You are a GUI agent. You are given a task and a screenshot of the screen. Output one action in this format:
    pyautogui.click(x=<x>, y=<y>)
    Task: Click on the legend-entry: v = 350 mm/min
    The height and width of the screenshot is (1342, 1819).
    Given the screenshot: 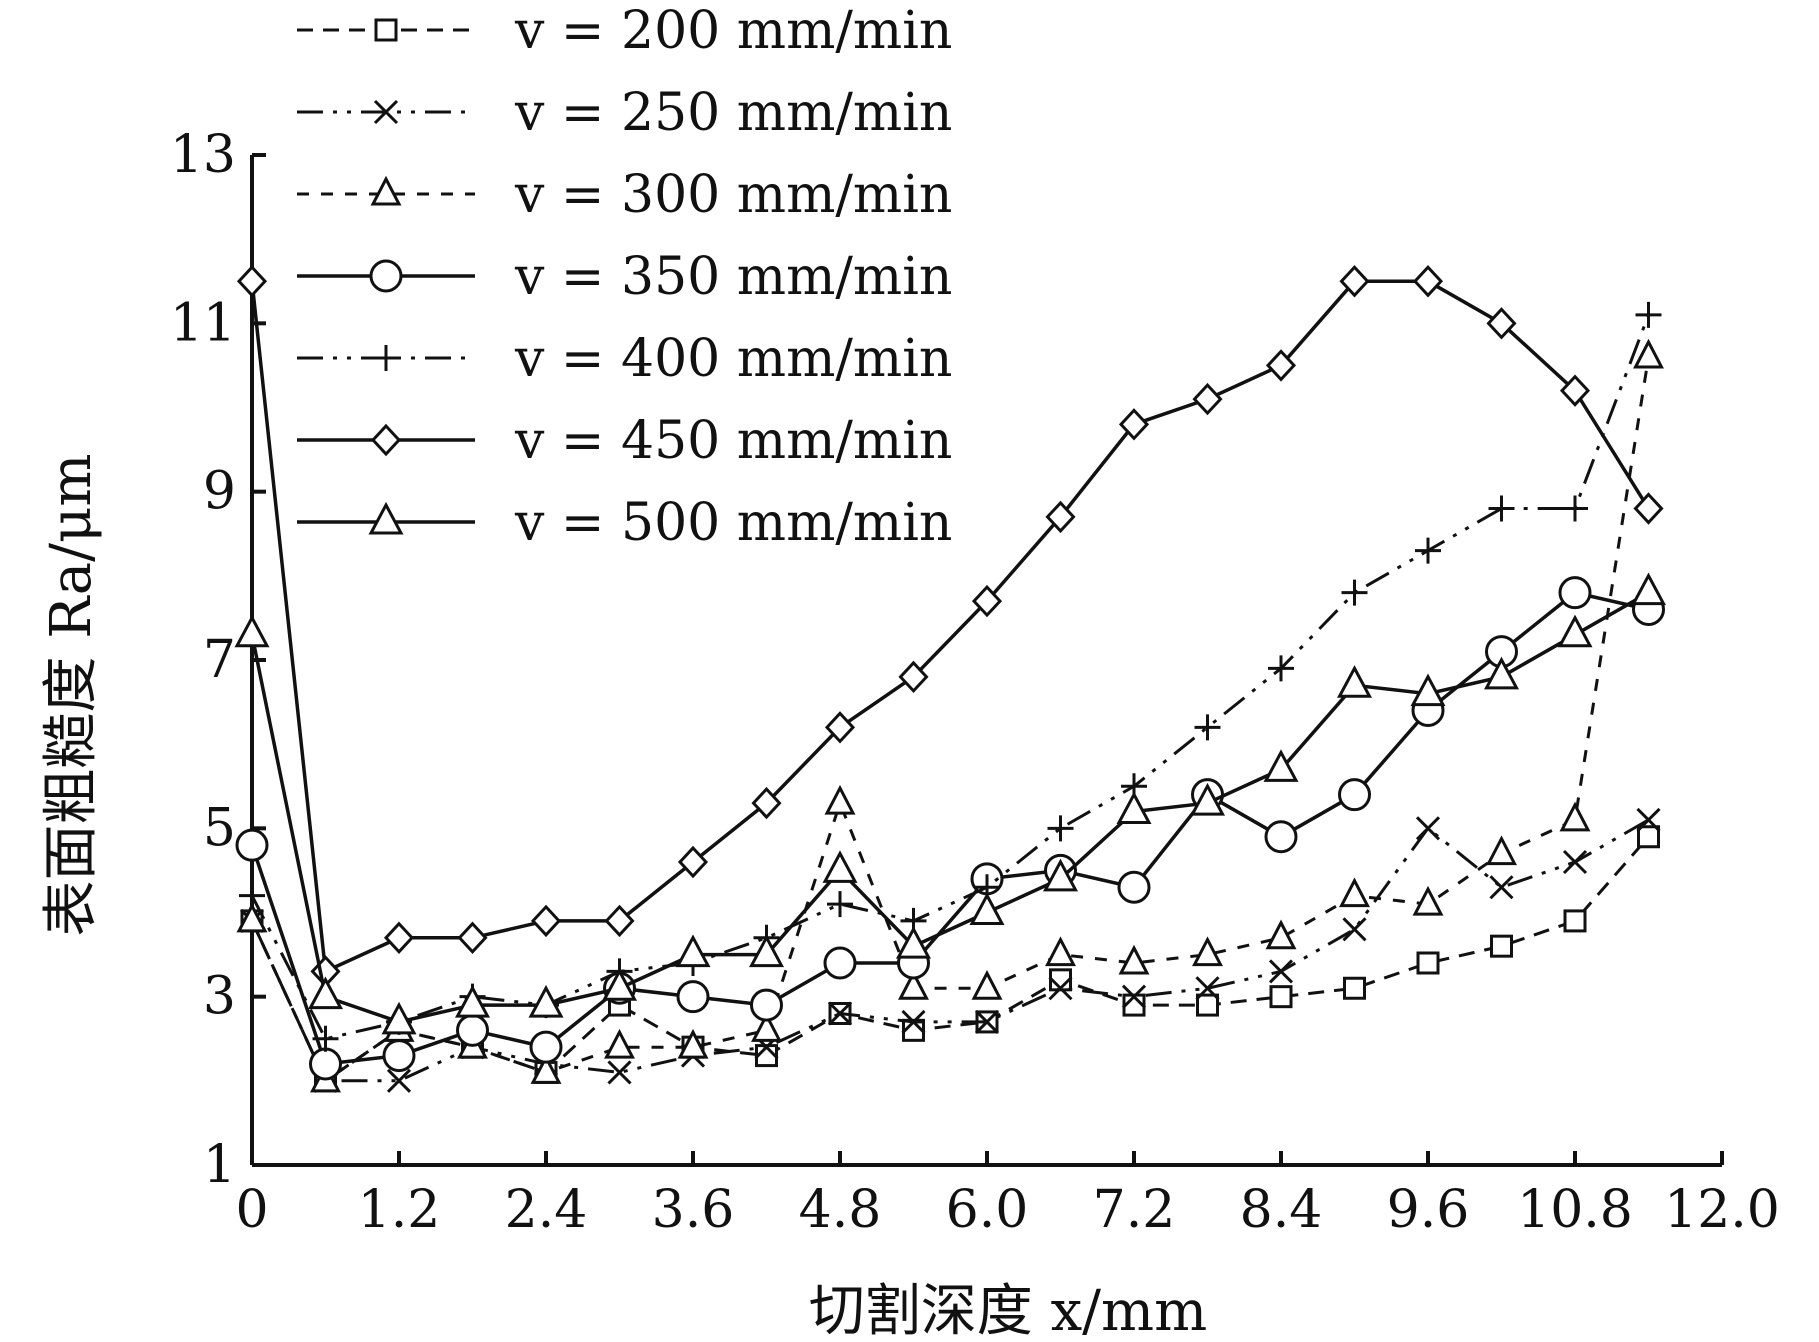 What is the action you would take?
    pyautogui.click(x=624, y=277)
    